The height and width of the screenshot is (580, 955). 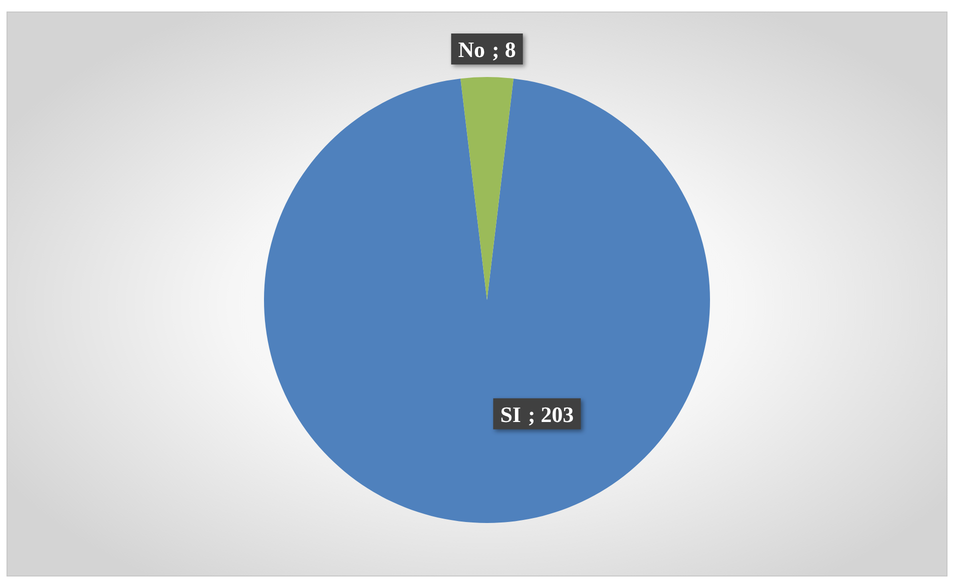 I want to click on pie-slice, so click(x=487, y=188).